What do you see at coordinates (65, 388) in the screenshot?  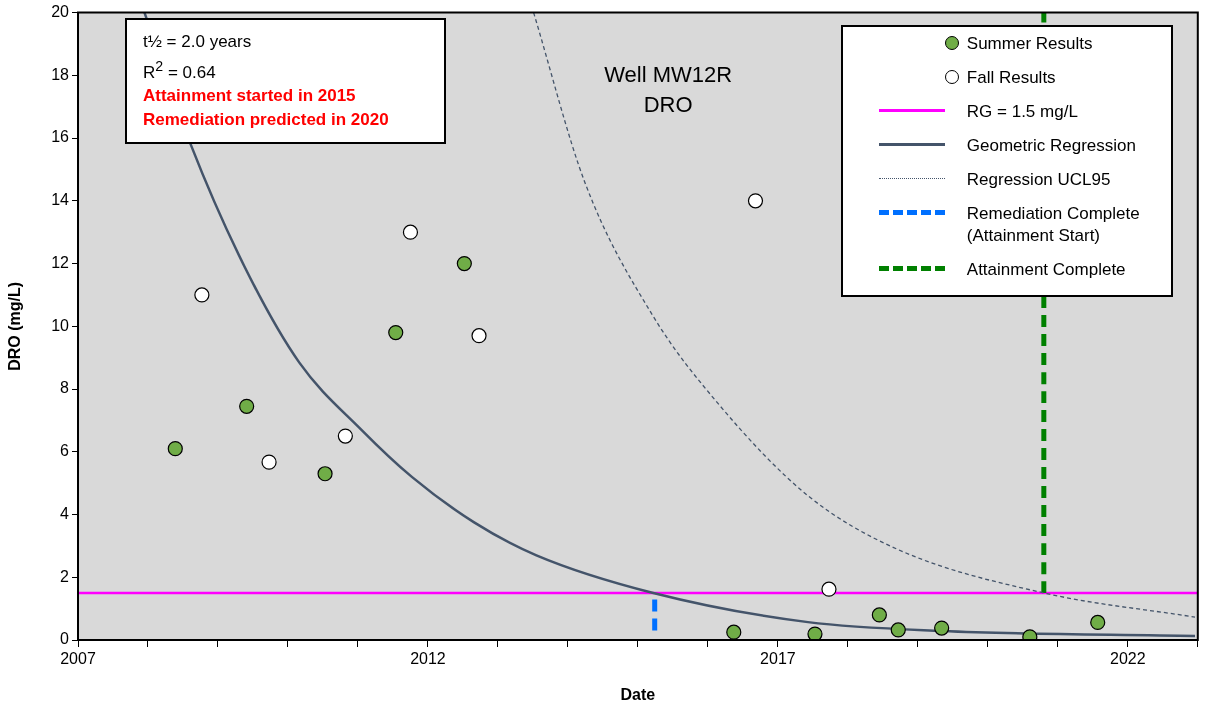 I see `y-tick-label: 8` at bounding box center [65, 388].